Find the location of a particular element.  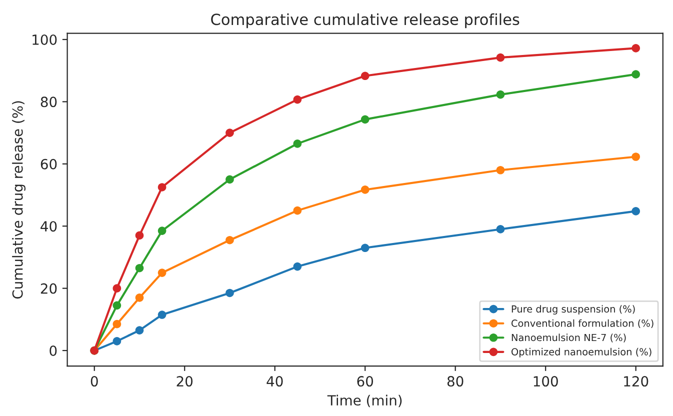

x-tick-label: 20 is located at coordinates (184, 381).